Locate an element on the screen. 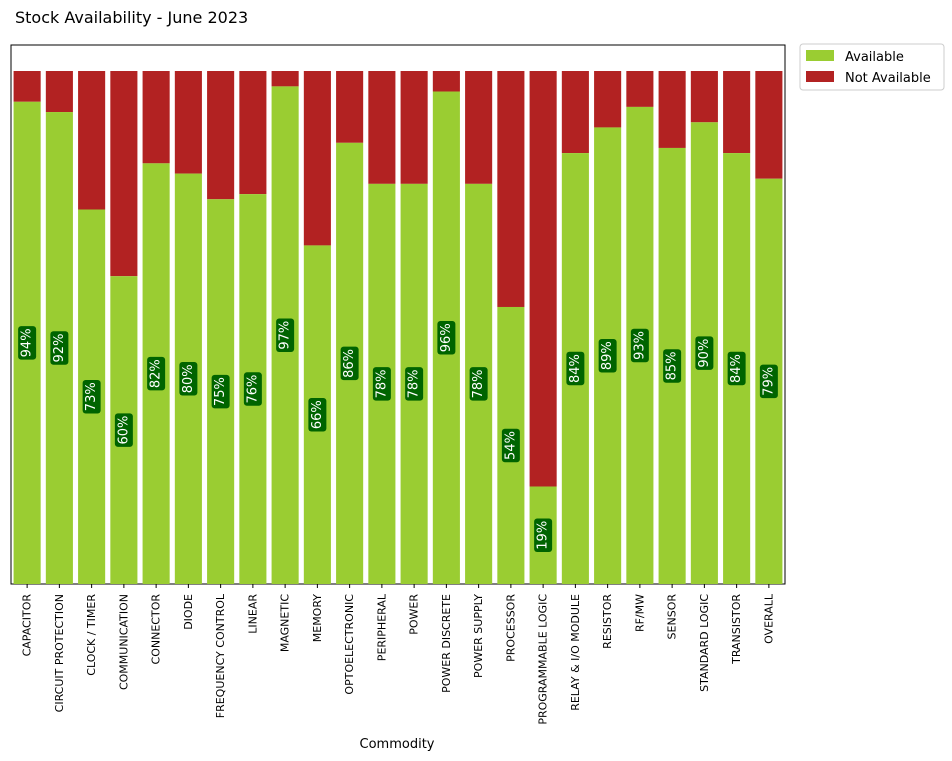 Image resolution: width=952 pixels, height=761 pixels. data-label-resistor: 89% is located at coordinates (607, 355).